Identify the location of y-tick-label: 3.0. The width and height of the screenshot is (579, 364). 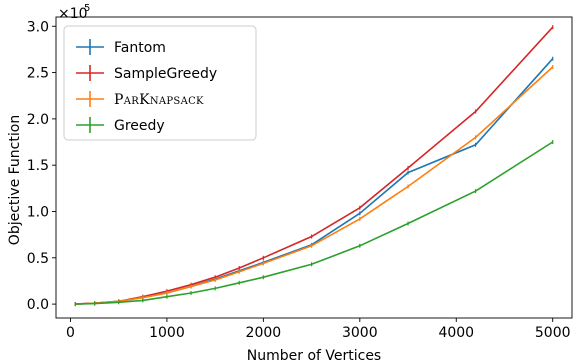
(38, 27).